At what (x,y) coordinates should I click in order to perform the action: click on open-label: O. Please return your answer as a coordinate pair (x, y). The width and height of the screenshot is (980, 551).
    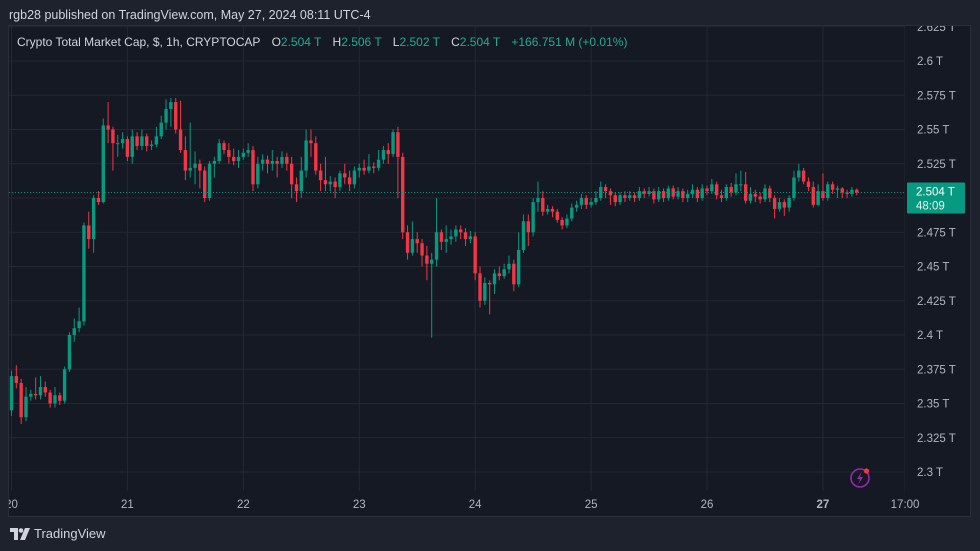
    Looking at the image, I should click on (276, 42).